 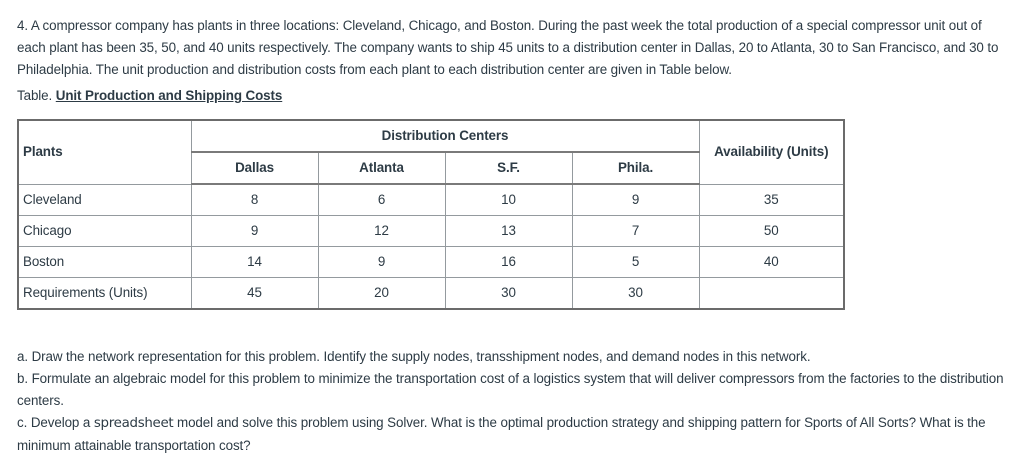 What do you see at coordinates (381, 293) in the screenshot?
I see `requirement-cell: 20` at bounding box center [381, 293].